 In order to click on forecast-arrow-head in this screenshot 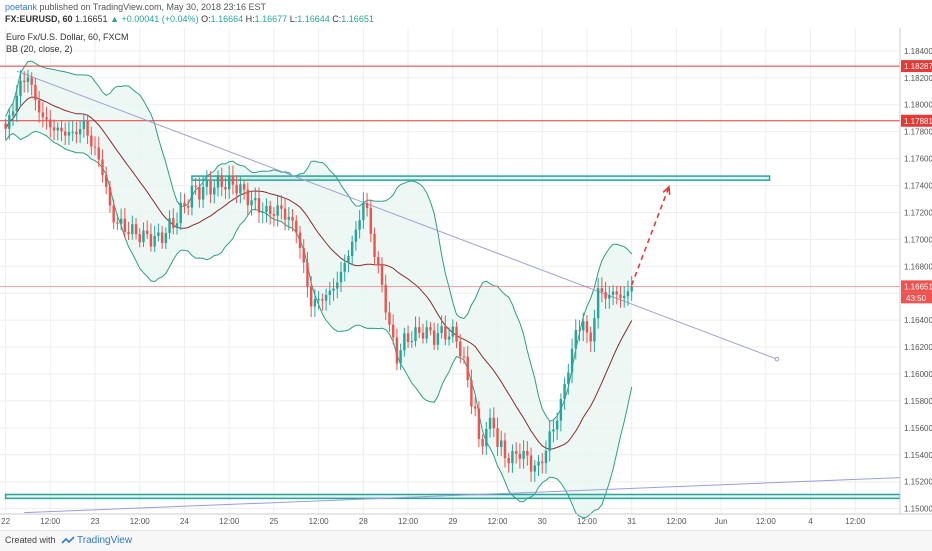, I will do `click(666, 190)`.